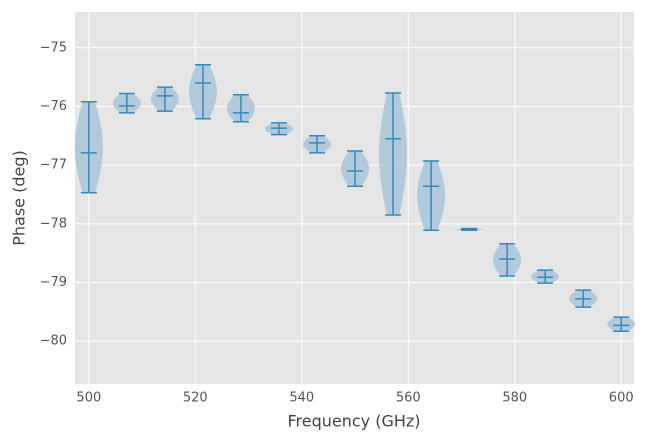 The image size is (647, 447). What do you see at coordinates (53, 341) in the screenshot?
I see `y-tick-label: −80` at bounding box center [53, 341].